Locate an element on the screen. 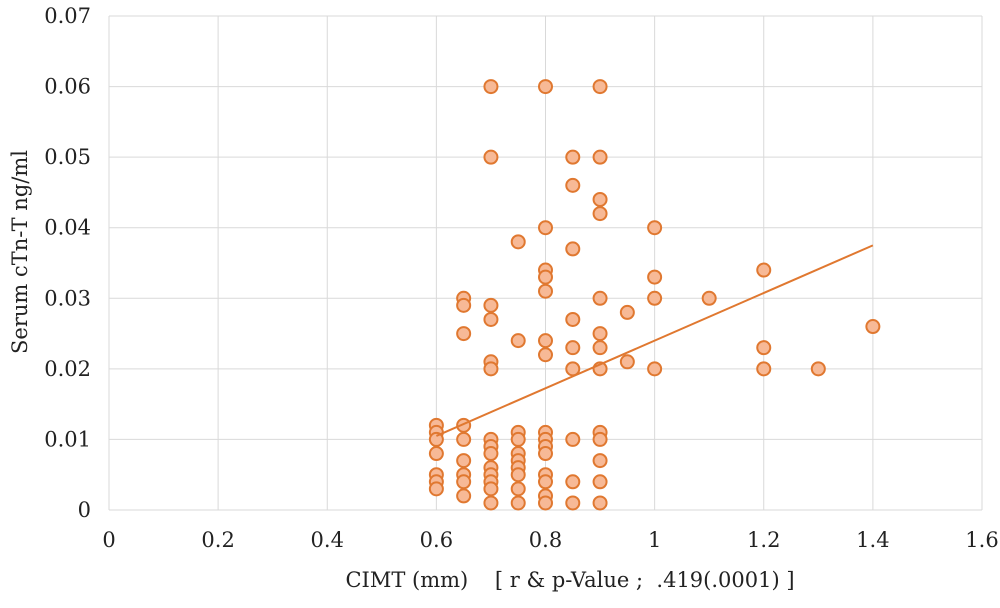  x-tick-label: 0.4 is located at coordinates (327, 540).